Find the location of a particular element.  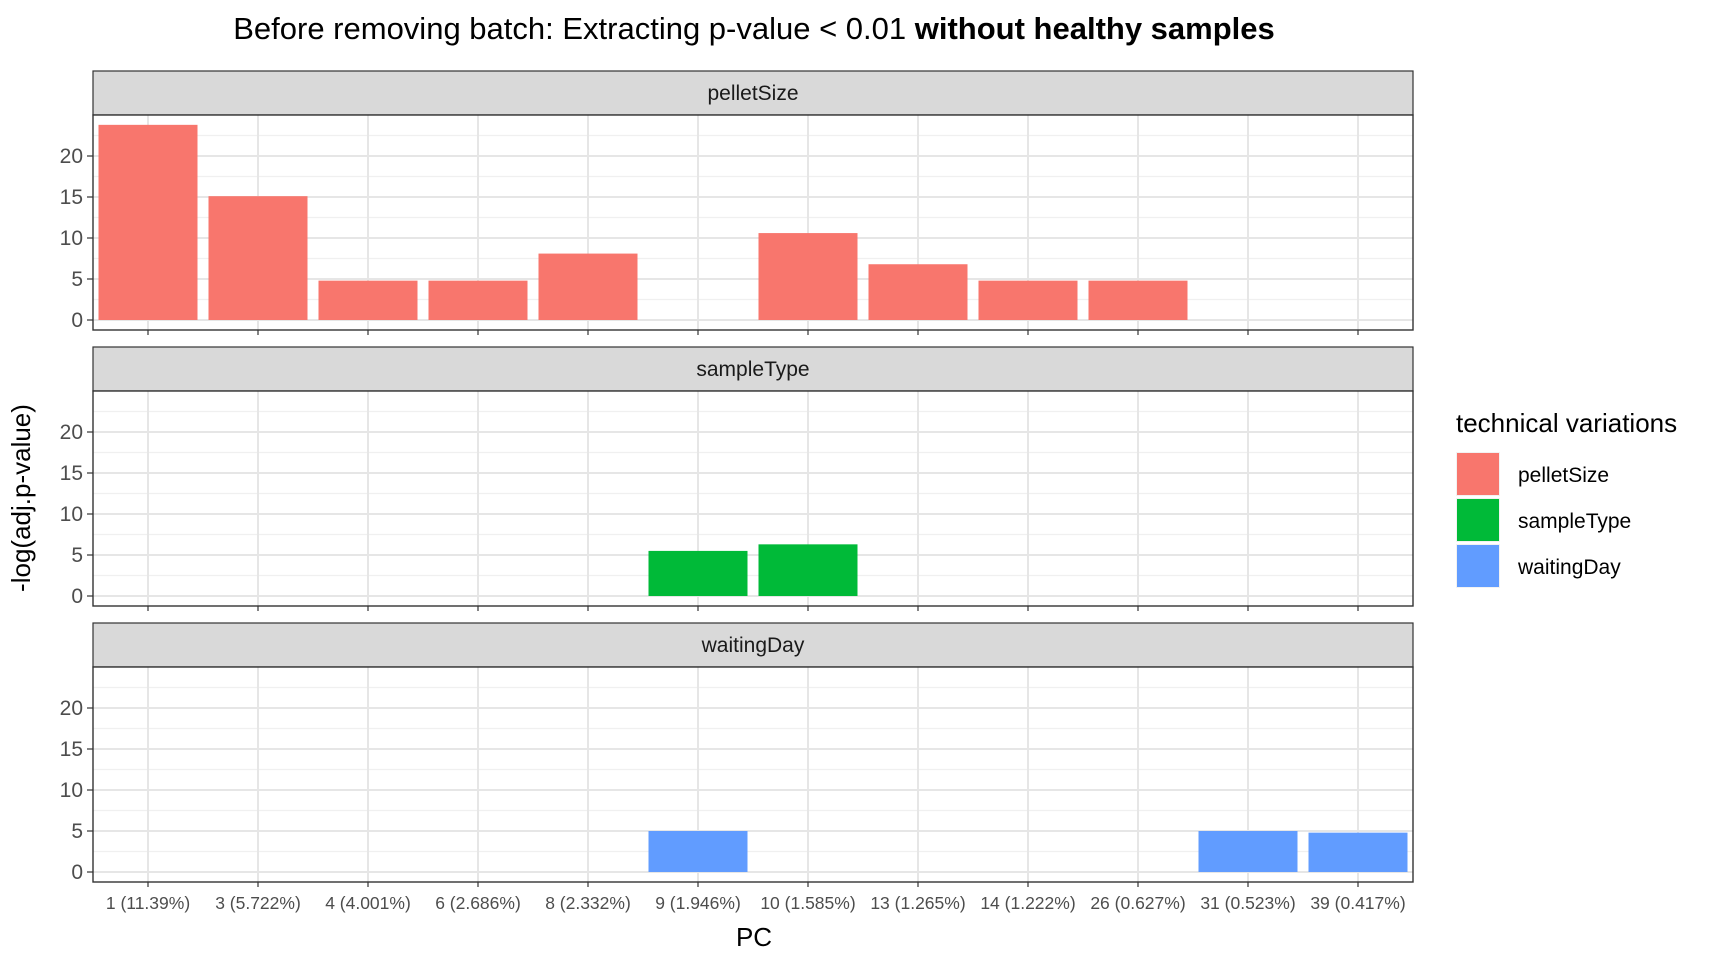

y-axis-title: -log(adj.p-value) is located at coordinates (21, 498).